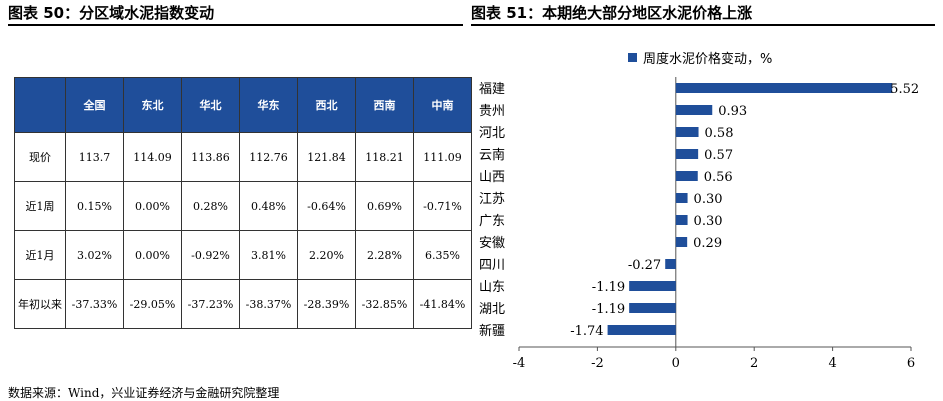 Image resolution: width=943 pixels, height=401 pixels. I want to click on data-label: -1.74, so click(586, 331).